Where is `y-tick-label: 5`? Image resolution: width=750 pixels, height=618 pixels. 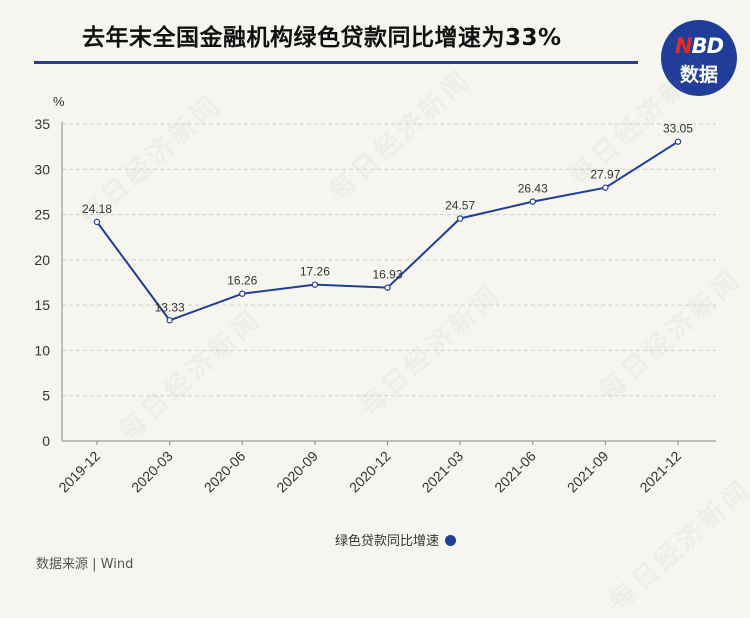 y-tick-label: 5 is located at coordinates (46, 396).